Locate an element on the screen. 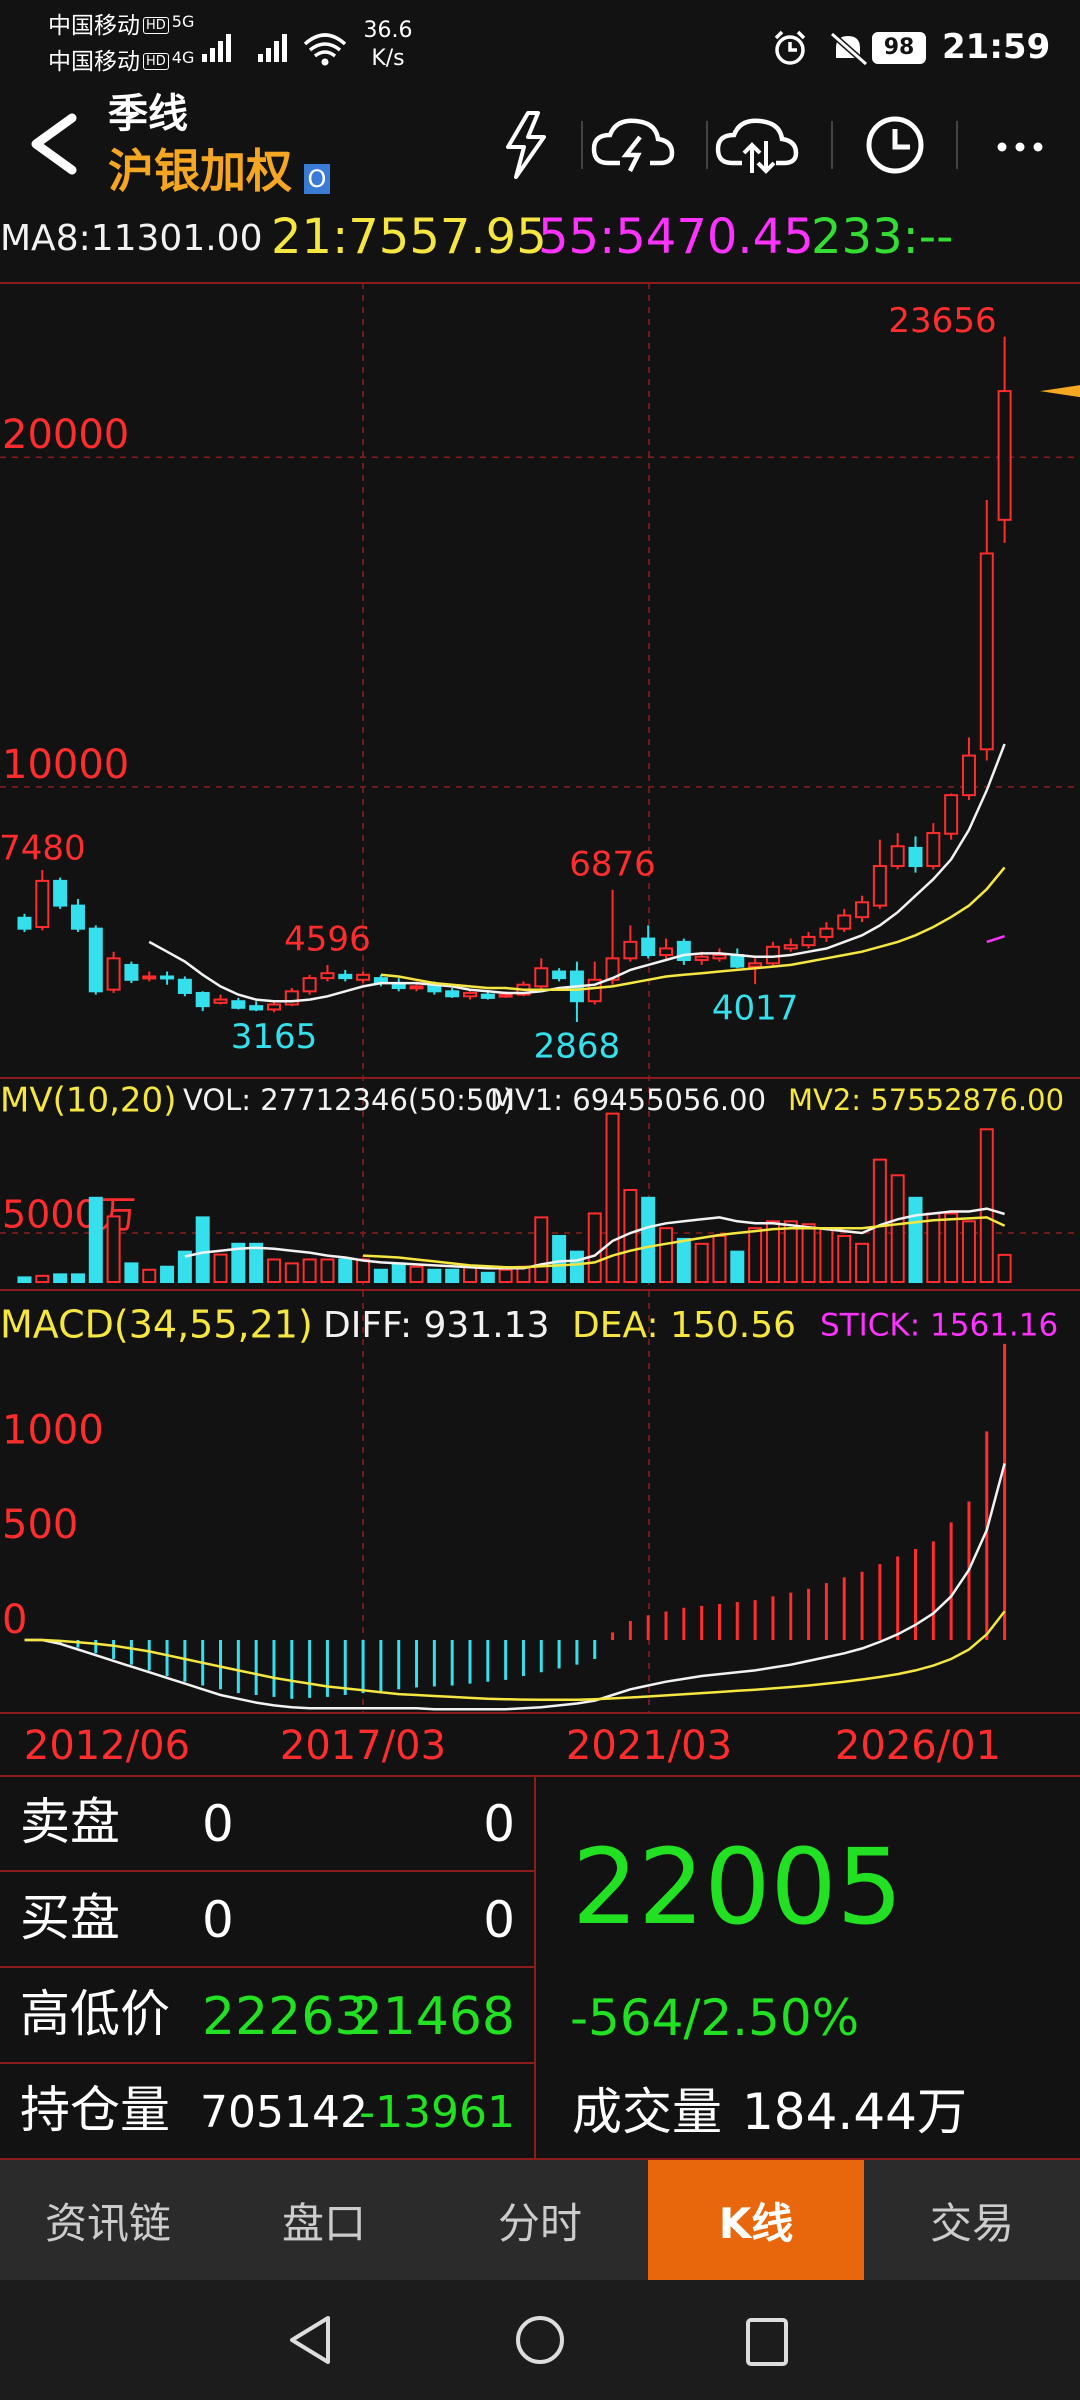 The width and height of the screenshot is (1080, 2400). toolbar is located at coordinates (774, 145).